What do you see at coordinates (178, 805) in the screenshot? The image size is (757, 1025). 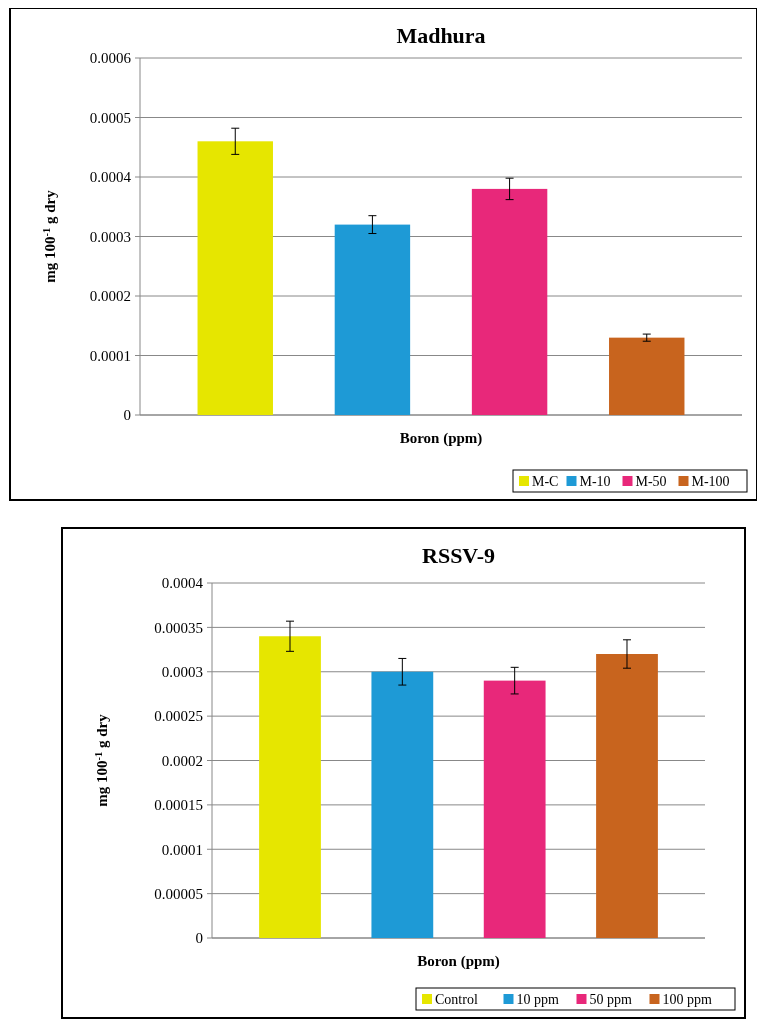 I see `y-tick-label: 0.00015` at bounding box center [178, 805].